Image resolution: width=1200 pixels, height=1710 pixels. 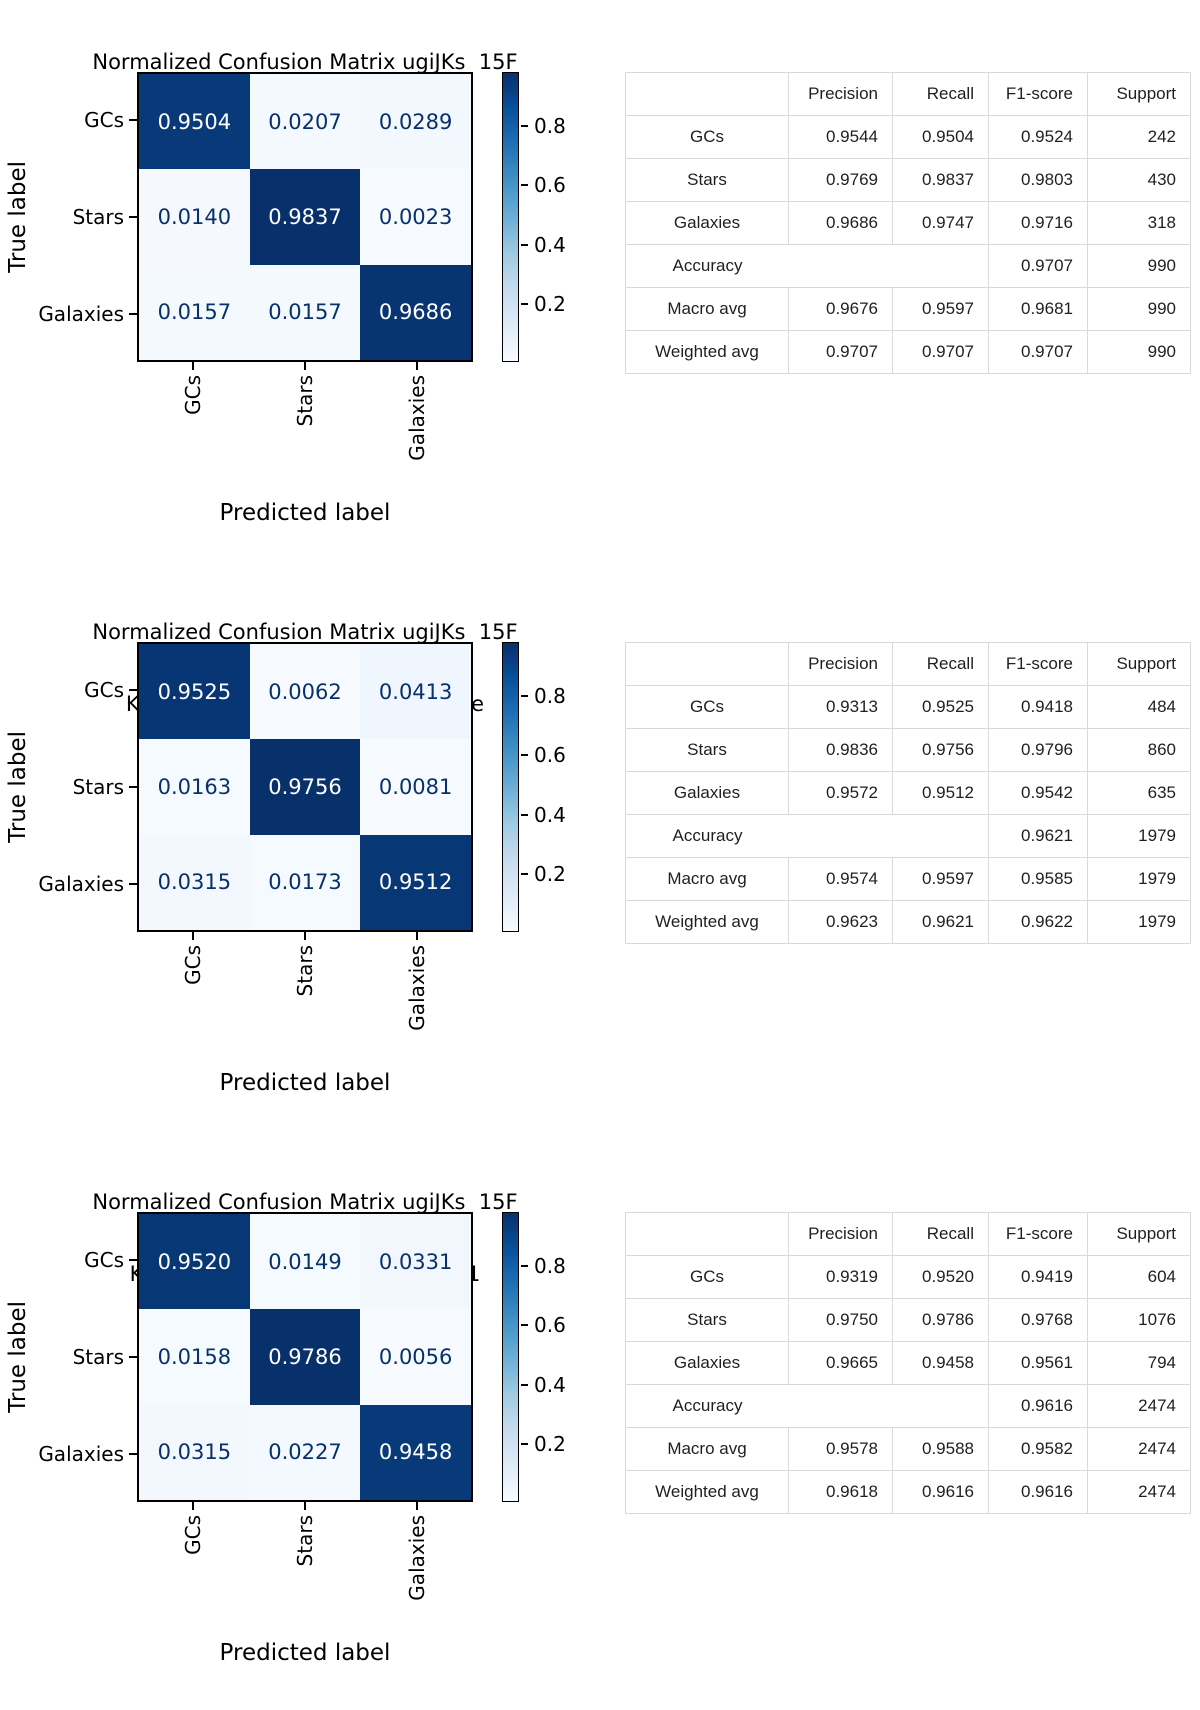 I want to click on table-row-galaxies: Galaxies 0.9572 0.9512 0.9542 635, so click(x=908, y=793).